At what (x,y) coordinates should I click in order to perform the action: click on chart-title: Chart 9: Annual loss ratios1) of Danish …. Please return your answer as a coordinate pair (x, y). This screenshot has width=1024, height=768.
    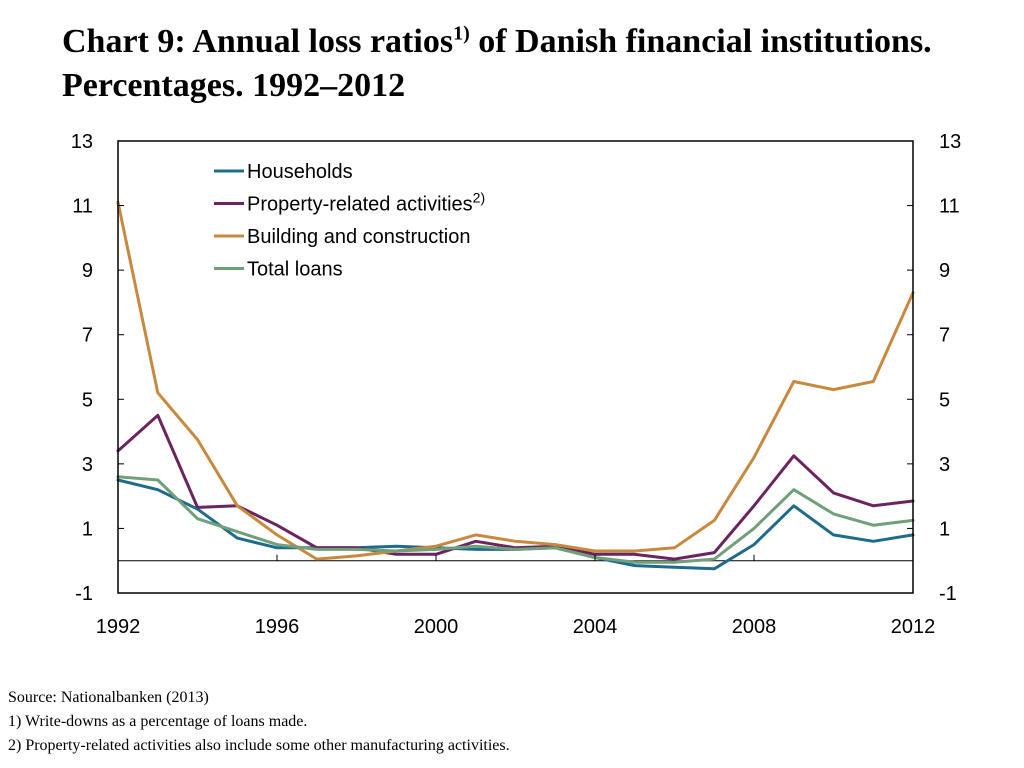
    Looking at the image, I should click on (512, 64).